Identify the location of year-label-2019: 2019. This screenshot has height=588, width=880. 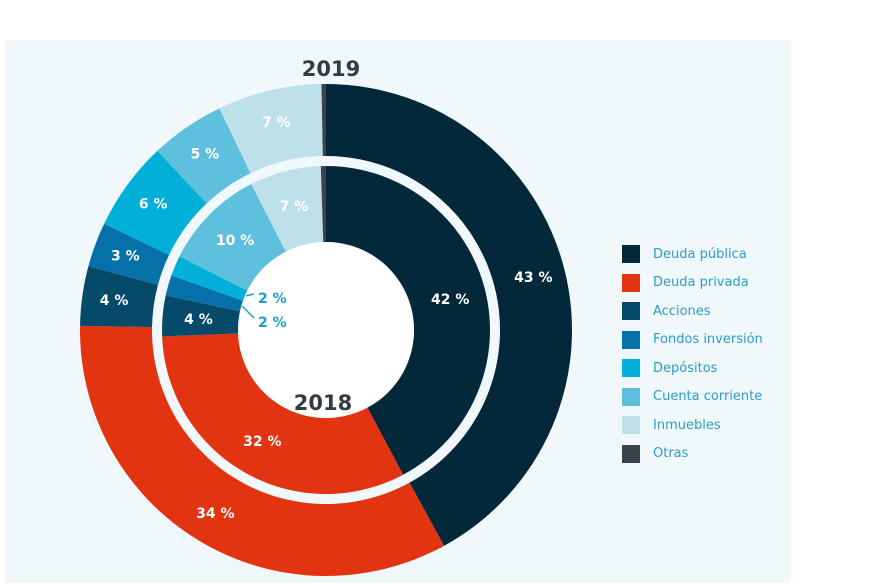
(331, 69).